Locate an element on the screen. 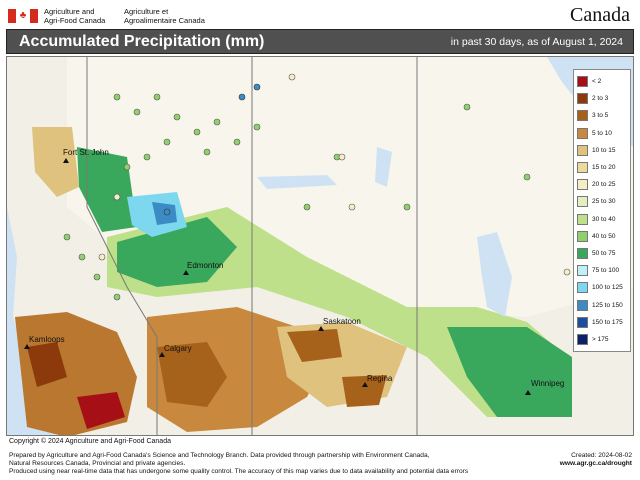 Image resolution: width=640 pixels, height=480 pixels. legend-item: 50 to 75 is located at coordinates (602, 253).